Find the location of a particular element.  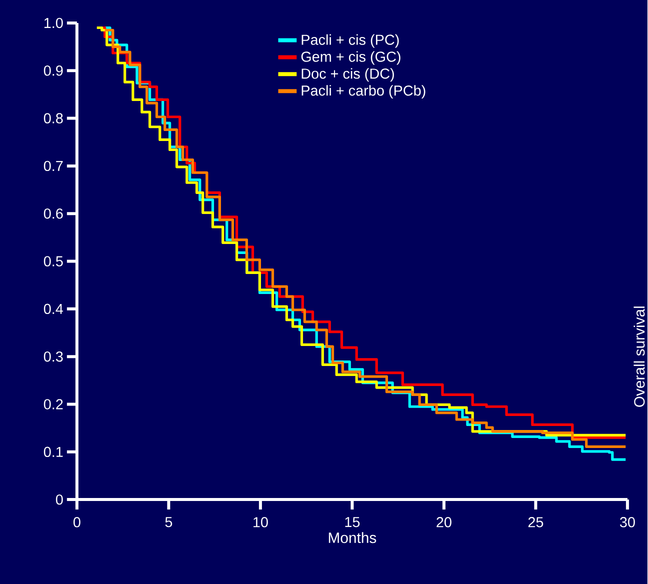

y-tick-label: 0.8 is located at coordinates (53, 118).